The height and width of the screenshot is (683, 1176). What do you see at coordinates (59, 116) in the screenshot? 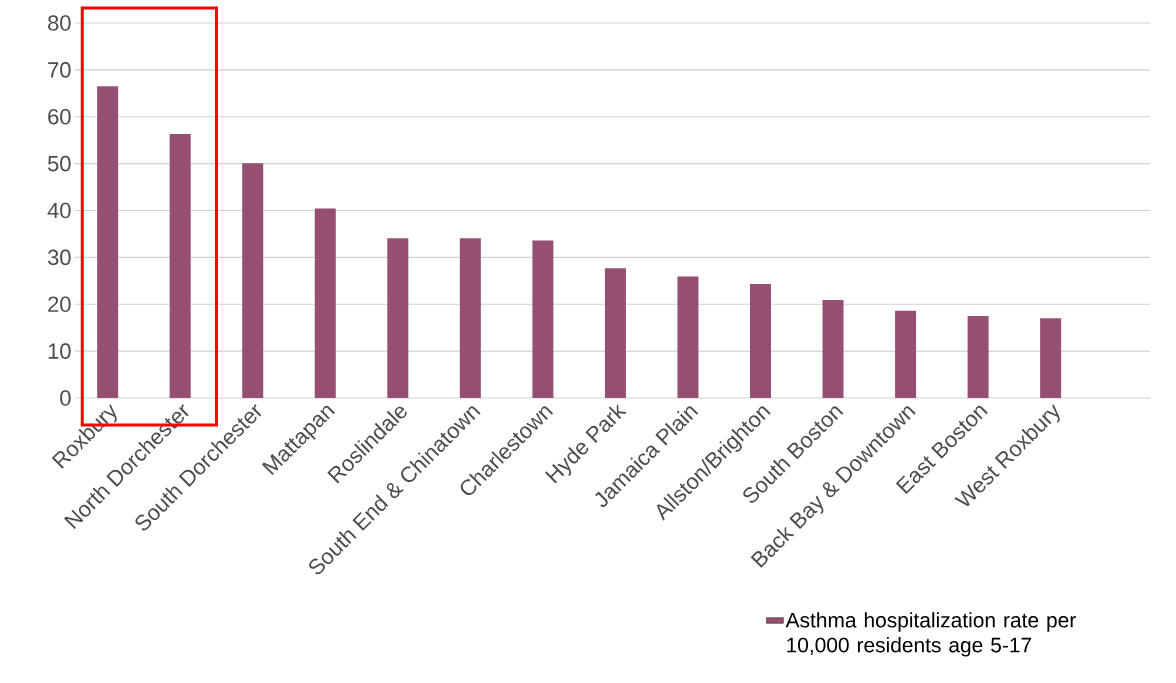
I see `y-tick-label: 60` at bounding box center [59, 116].